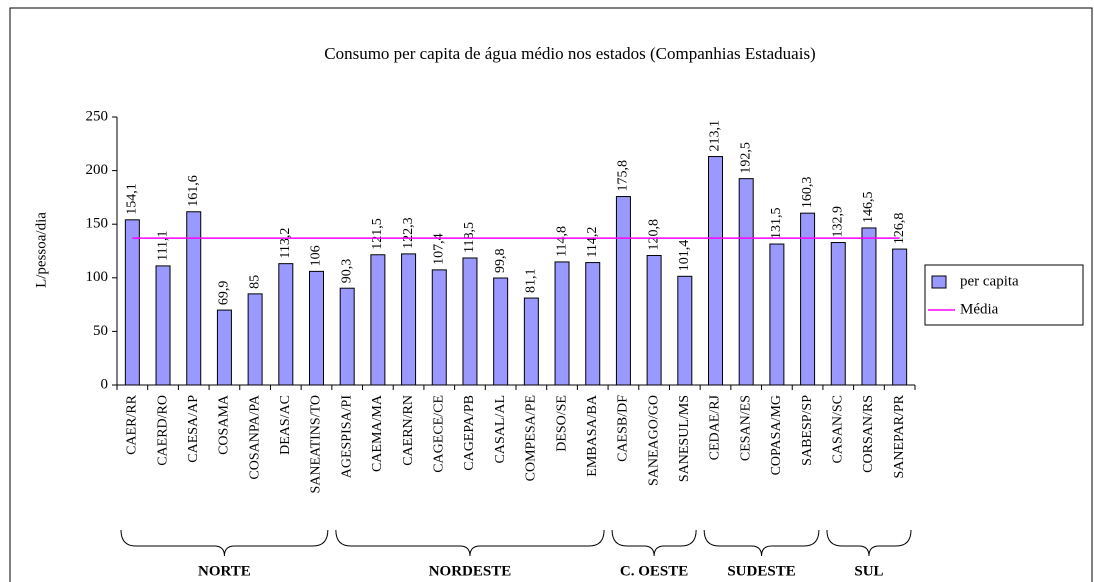 The width and height of the screenshot is (1094, 582). Describe the element at coordinates (1004, 295) in the screenshot. I see `legend-box` at that location.